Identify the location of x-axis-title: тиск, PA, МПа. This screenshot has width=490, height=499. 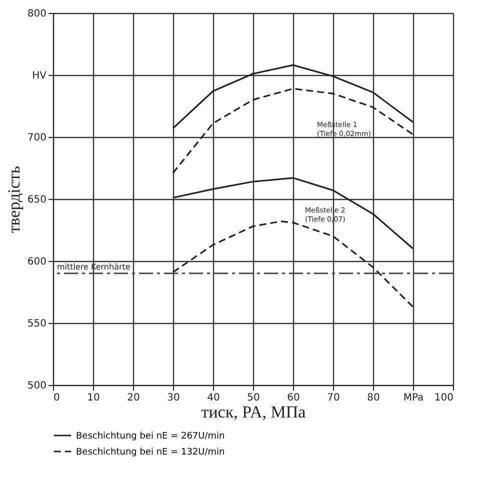
(253, 412).